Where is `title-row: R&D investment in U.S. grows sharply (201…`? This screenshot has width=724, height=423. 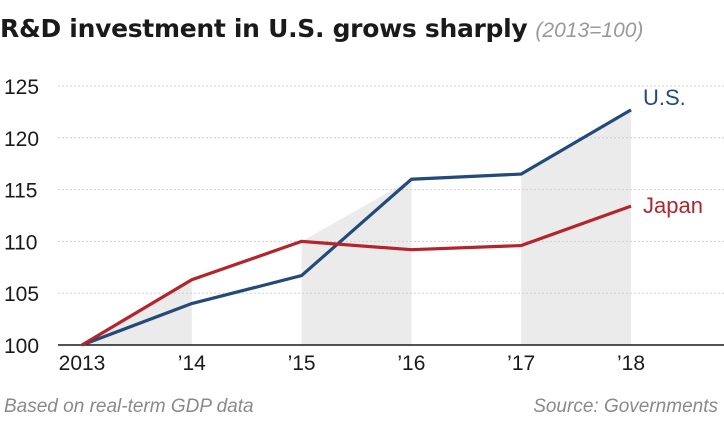 title-row: R&D investment in U.S. grows sharply (201… is located at coordinates (321, 28).